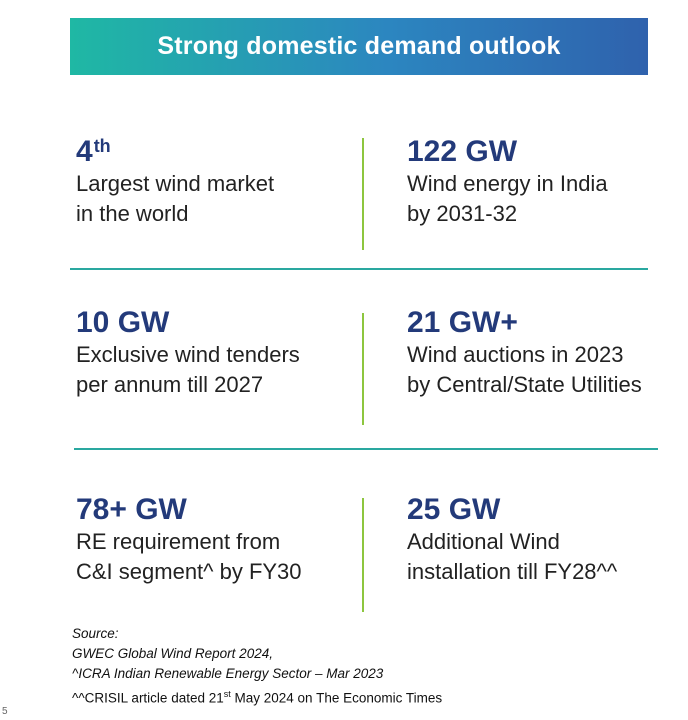 The width and height of the screenshot is (688, 720). I want to click on stat-description-line: installation till FY28^^, so click(512, 571).